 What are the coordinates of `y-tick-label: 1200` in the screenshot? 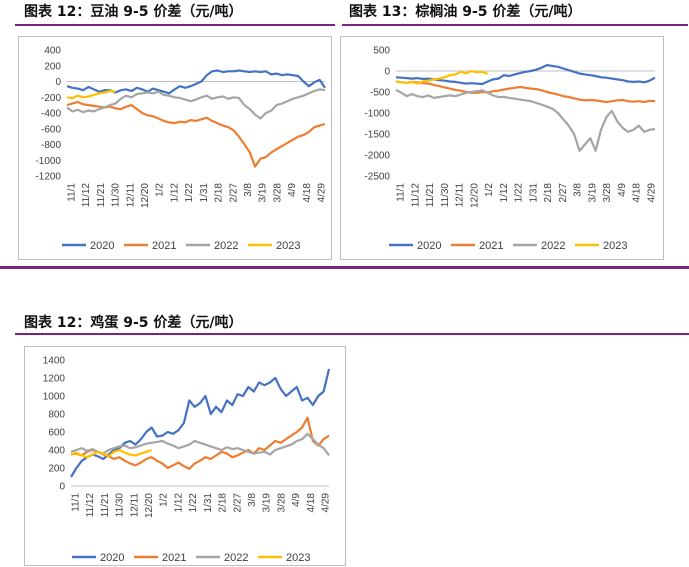 It's located at (54, 379).